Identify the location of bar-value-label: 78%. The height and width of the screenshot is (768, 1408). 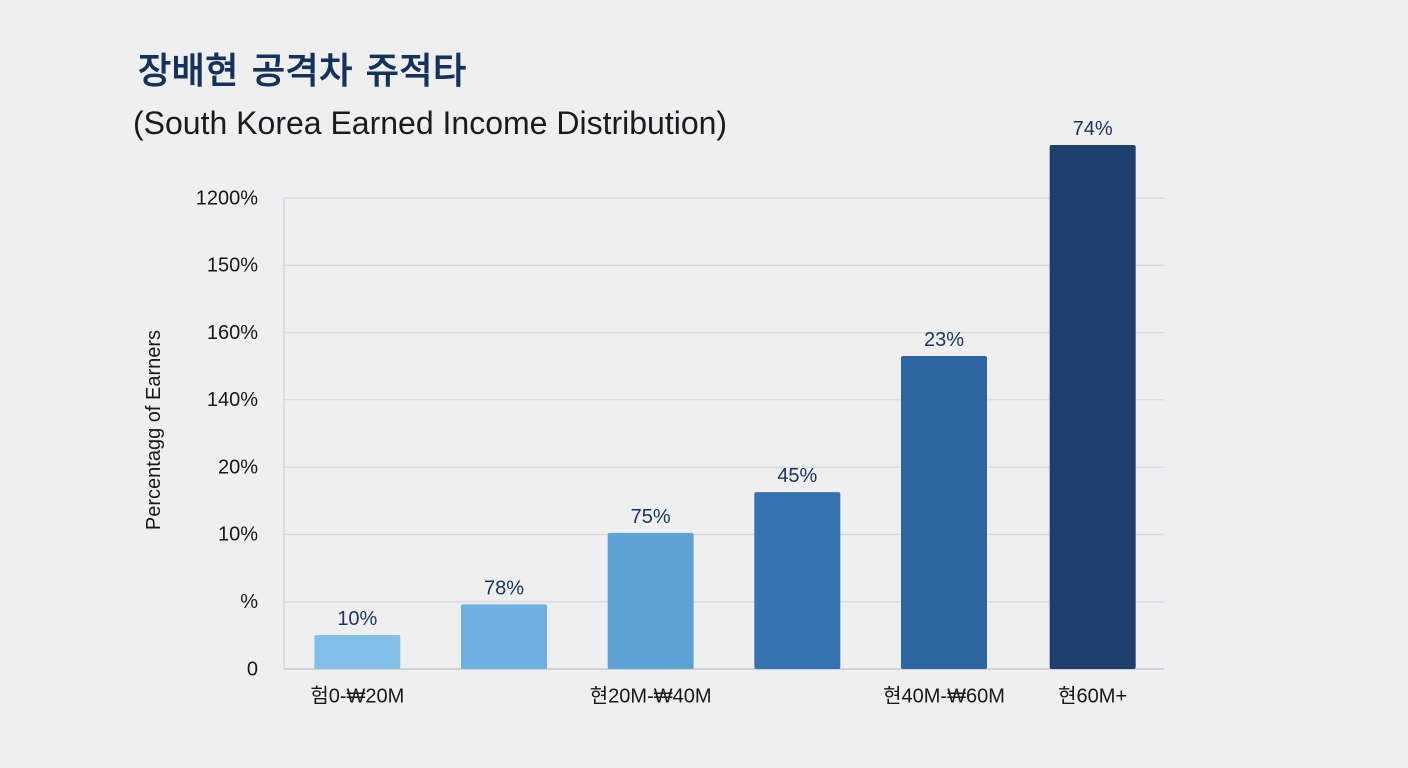
(504, 588).